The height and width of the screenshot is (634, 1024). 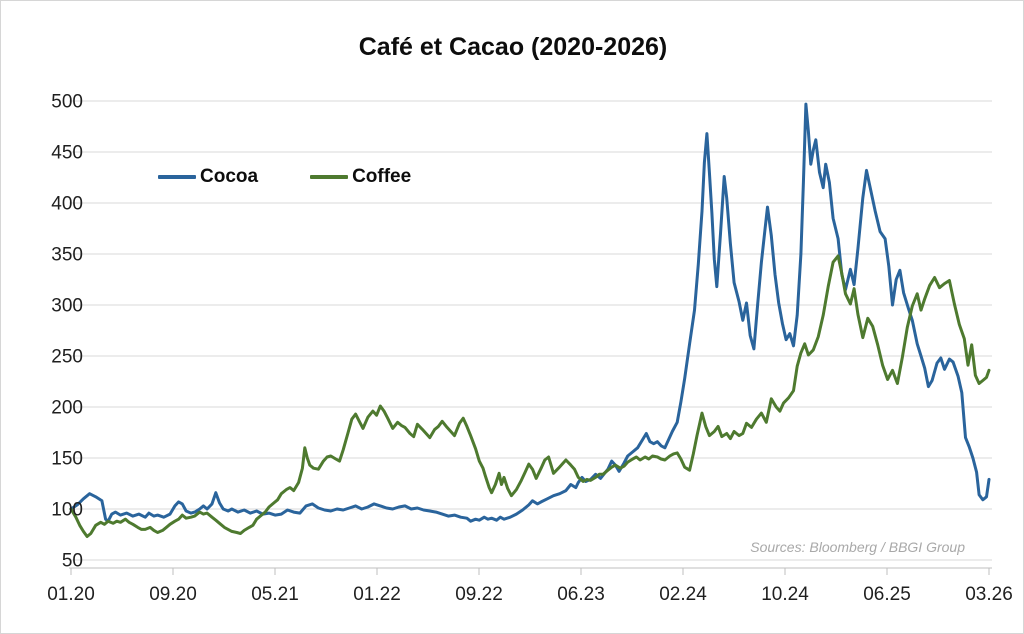 I want to click on legend-item-cocoa: Cocoa, so click(x=208, y=177).